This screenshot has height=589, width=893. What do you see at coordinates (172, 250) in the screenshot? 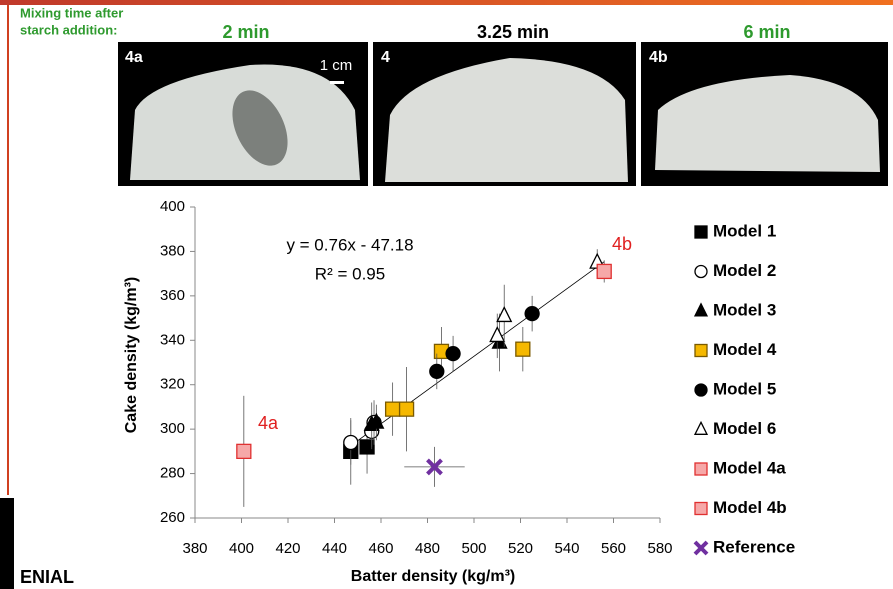
I see `y-tick-label: 380` at bounding box center [172, 250].